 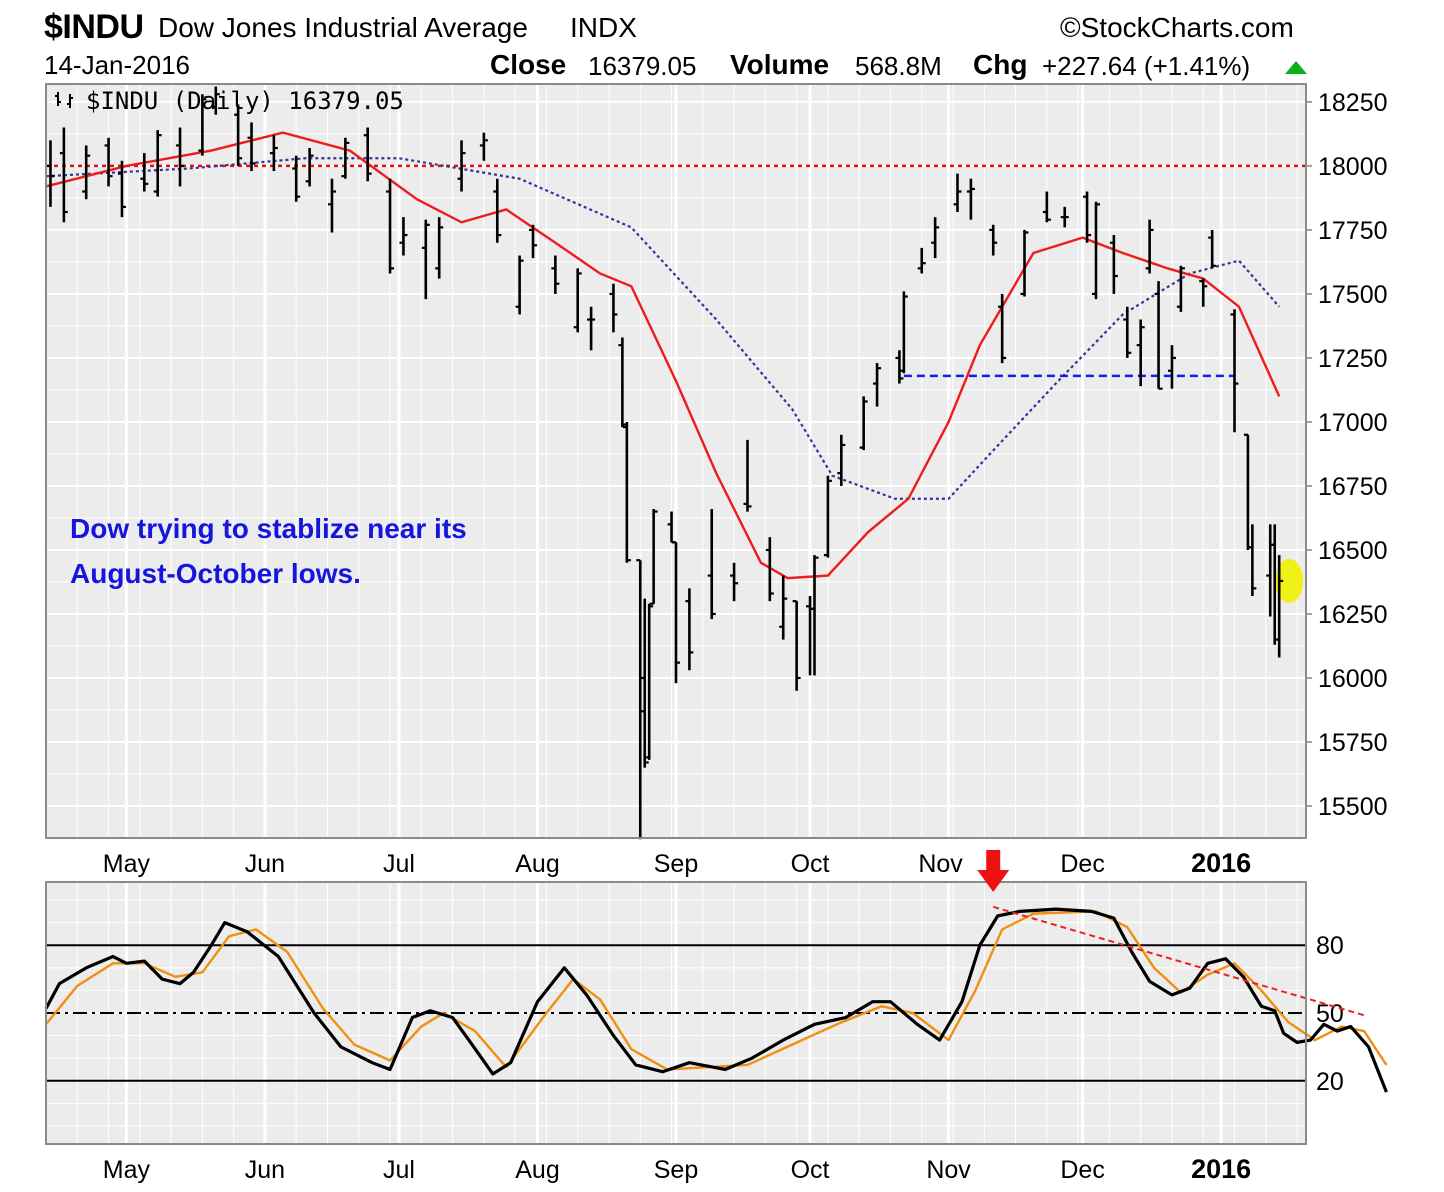 I want to click on close-value: 16379.05, so click(x=642, y=66).